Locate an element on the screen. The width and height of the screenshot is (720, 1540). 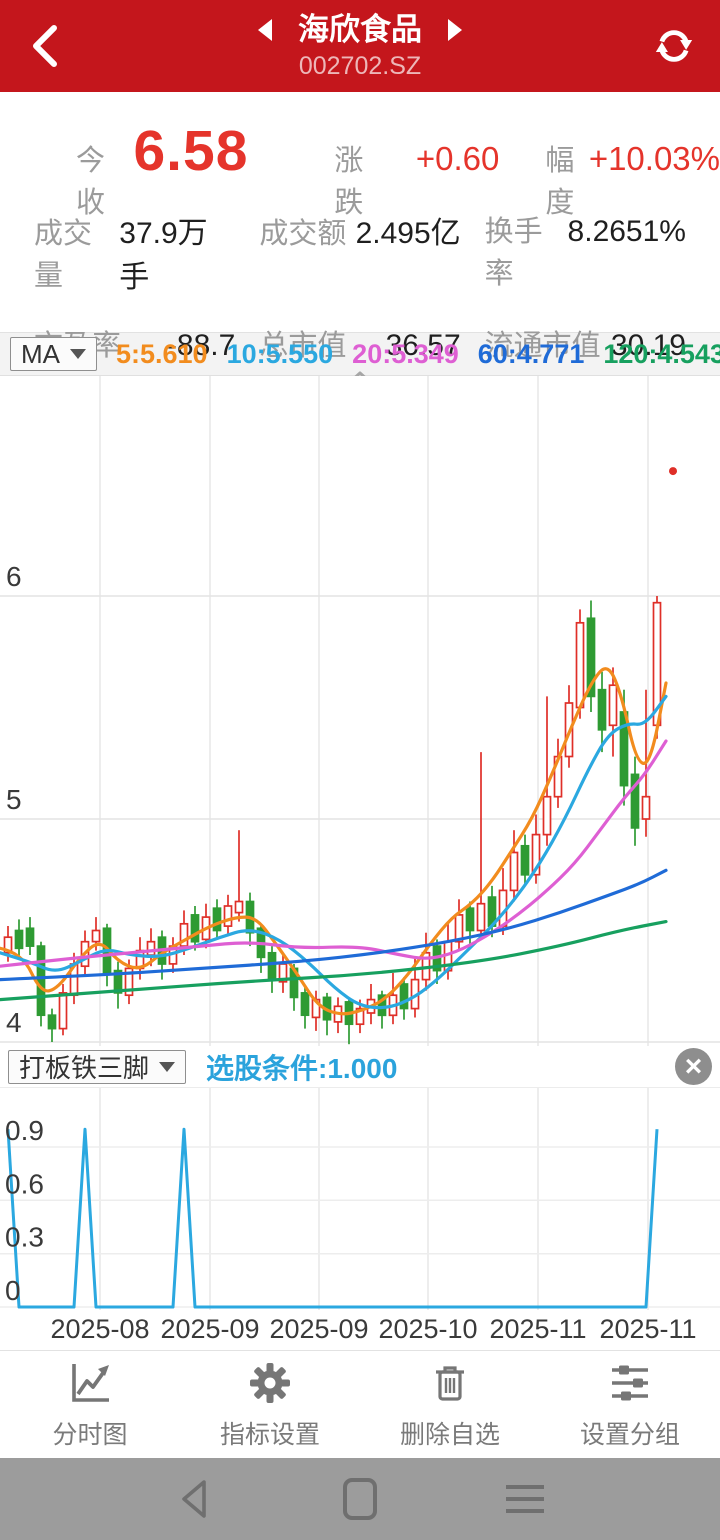
indicator-selector-dropdown: 打板铁三脚 is located at coordinates (97, 1066).